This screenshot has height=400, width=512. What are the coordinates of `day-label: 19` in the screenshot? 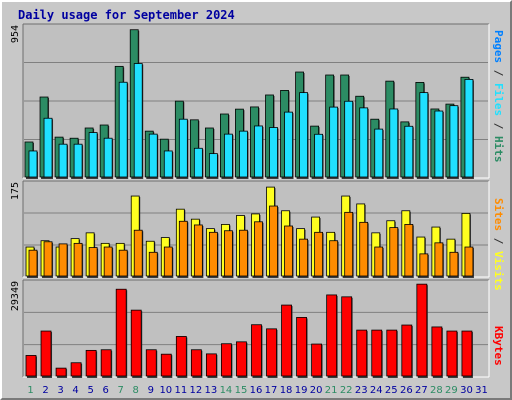 It's located at (301, 390).